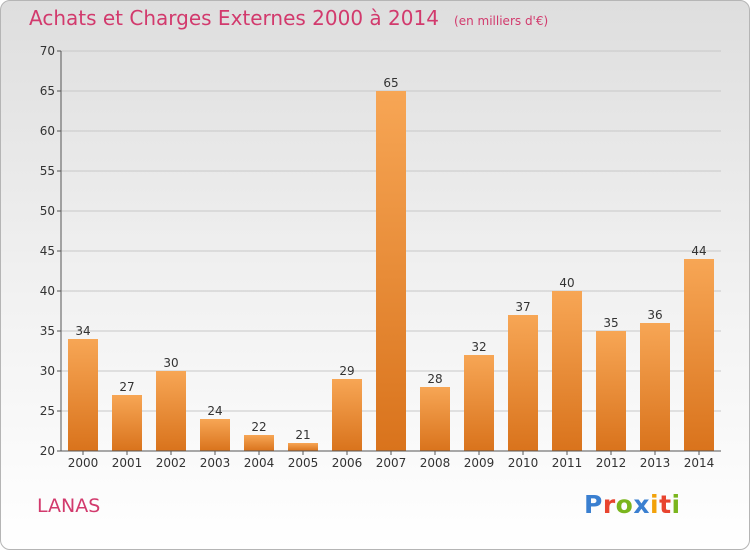 The image size is (750, 550). Describe the element at coordinates (83, 463) in the screenshot. I see `x-tick-label: 2000` at that location.